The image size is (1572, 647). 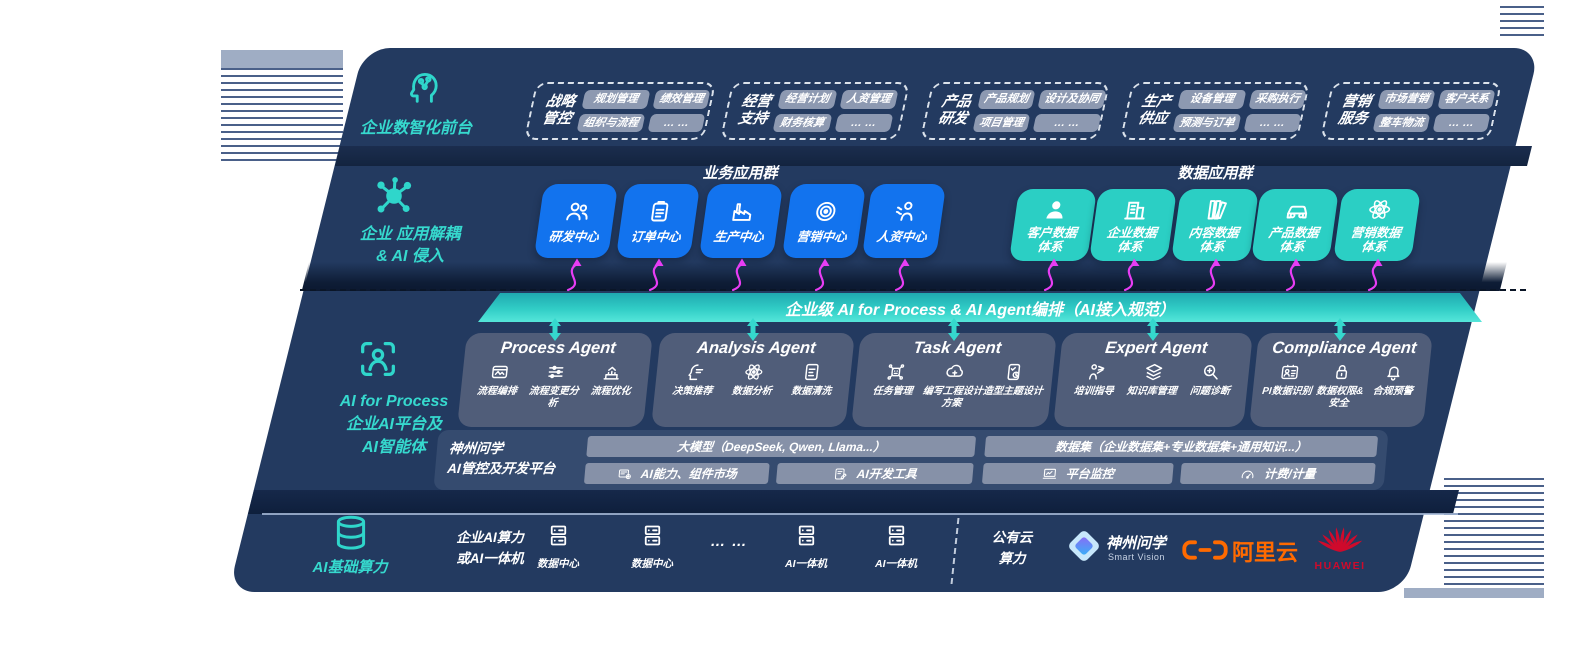 What do you see at coordinates (1474, 593) in the screenshot?
I see `stripe-decoration-cap-bottom-right` at bounding box center [1474, 593].